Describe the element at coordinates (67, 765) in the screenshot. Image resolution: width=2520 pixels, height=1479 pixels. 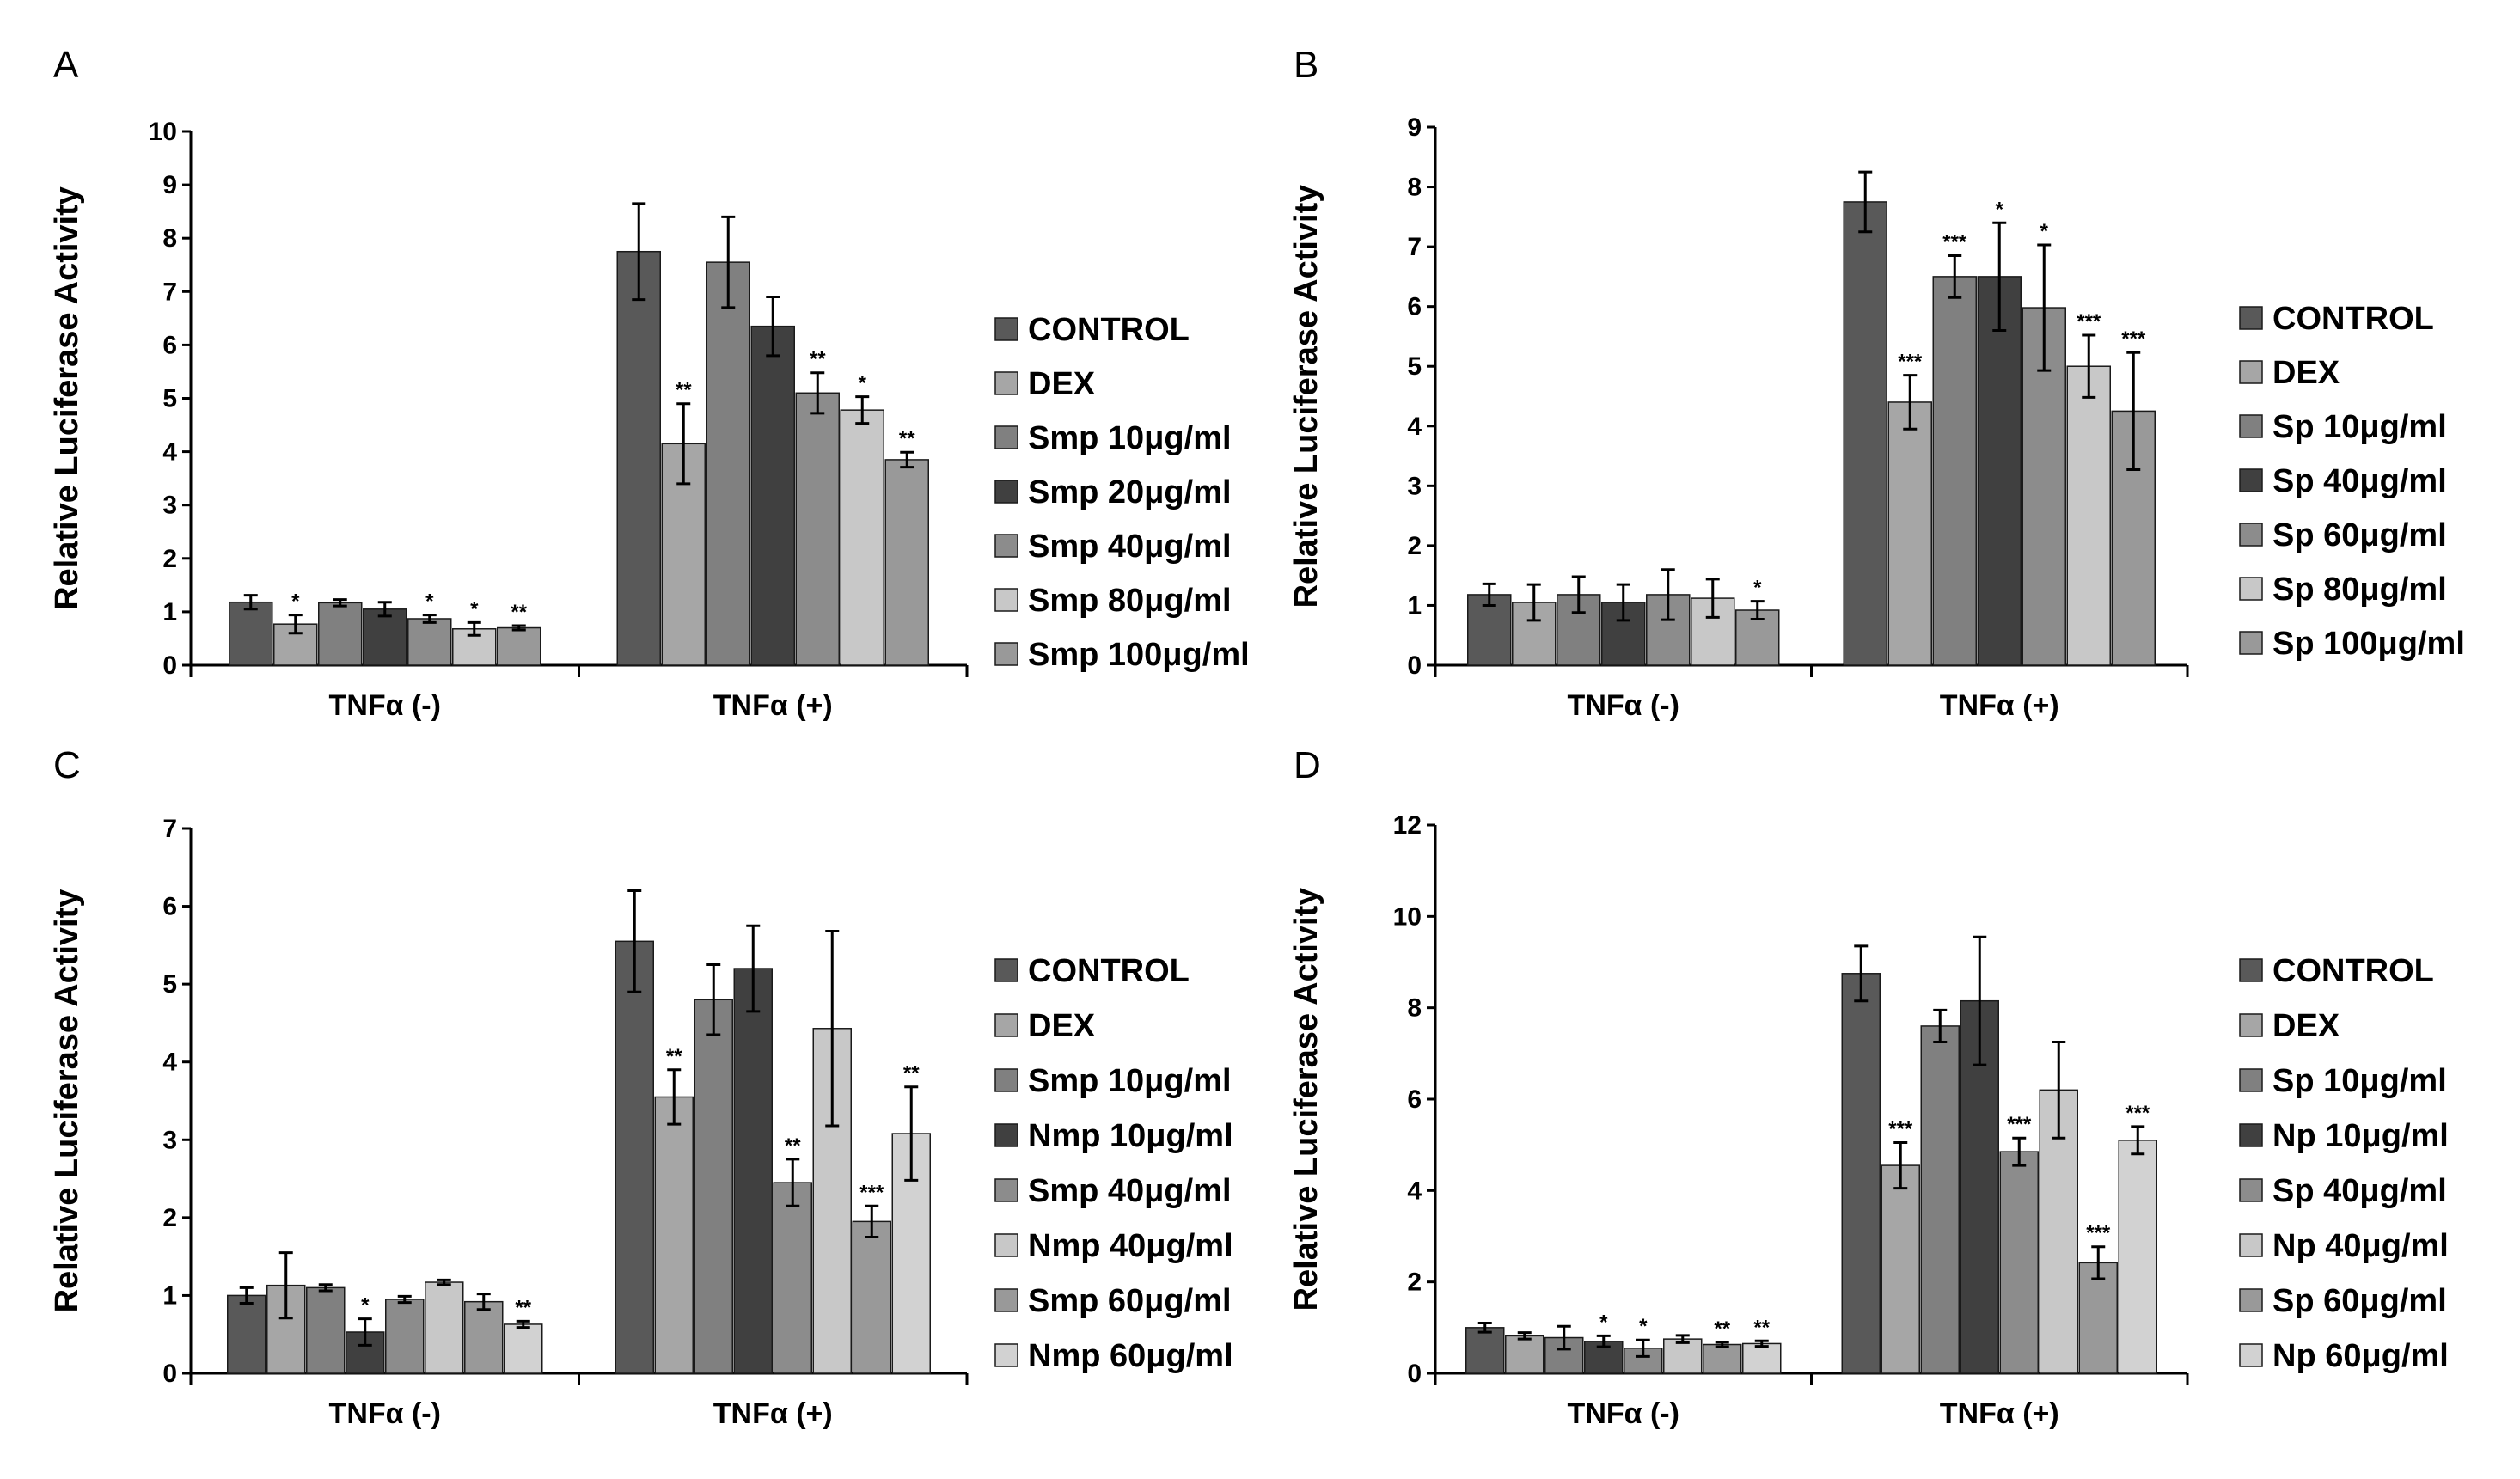
I see `panel-letter: C` at that location.